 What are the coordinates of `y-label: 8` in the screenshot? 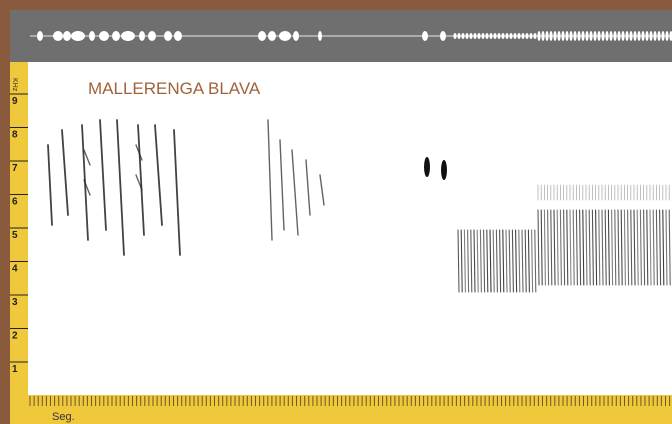 It's located at (15, 135).